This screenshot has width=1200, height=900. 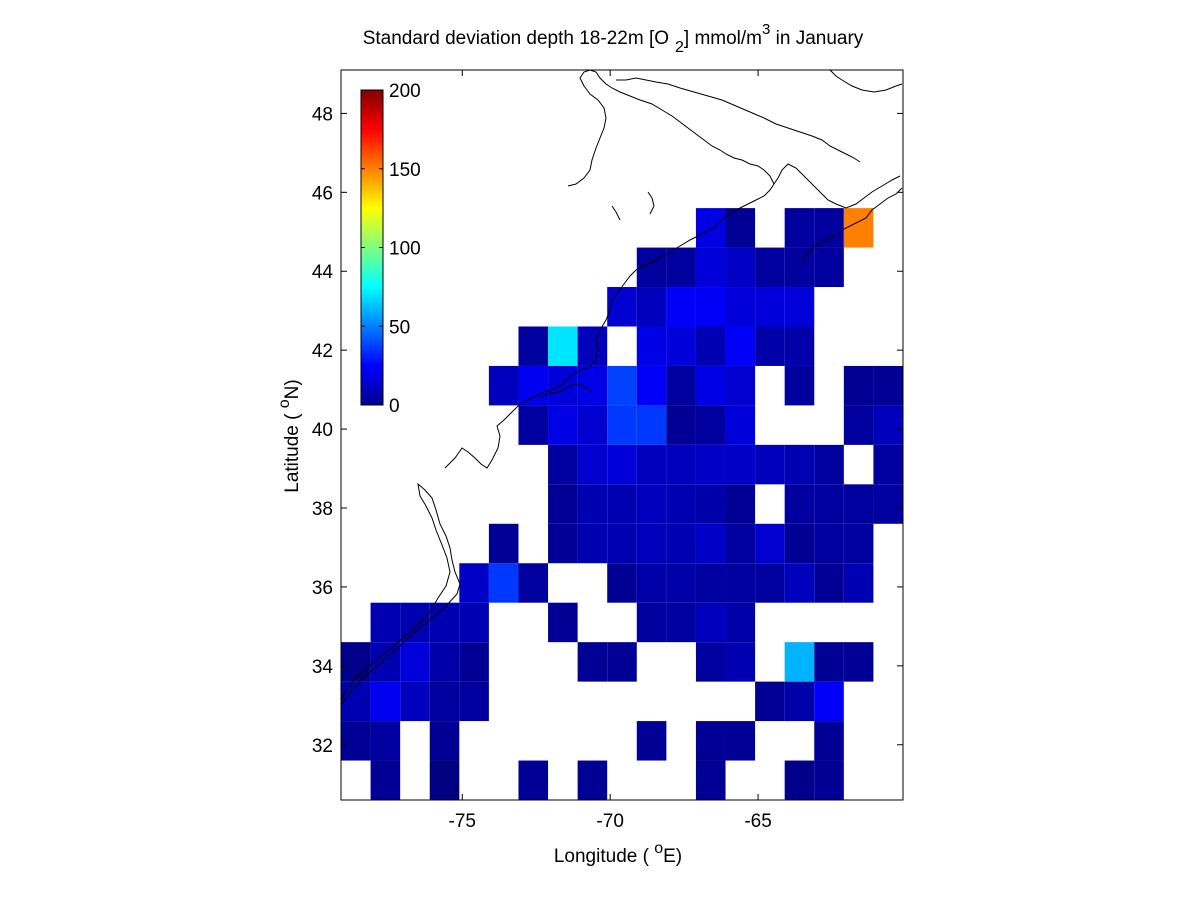 What do you see at coordinates (609, 821) in the screenshot?
I see `x-tick-label: -70` at bounding box center [609, 821].